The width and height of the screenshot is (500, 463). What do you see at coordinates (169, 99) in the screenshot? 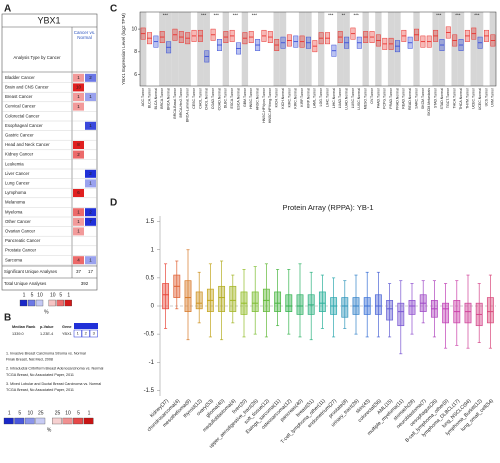
I see `x-tick-label: BRCA.Normal` at bounding box center [169, 99].